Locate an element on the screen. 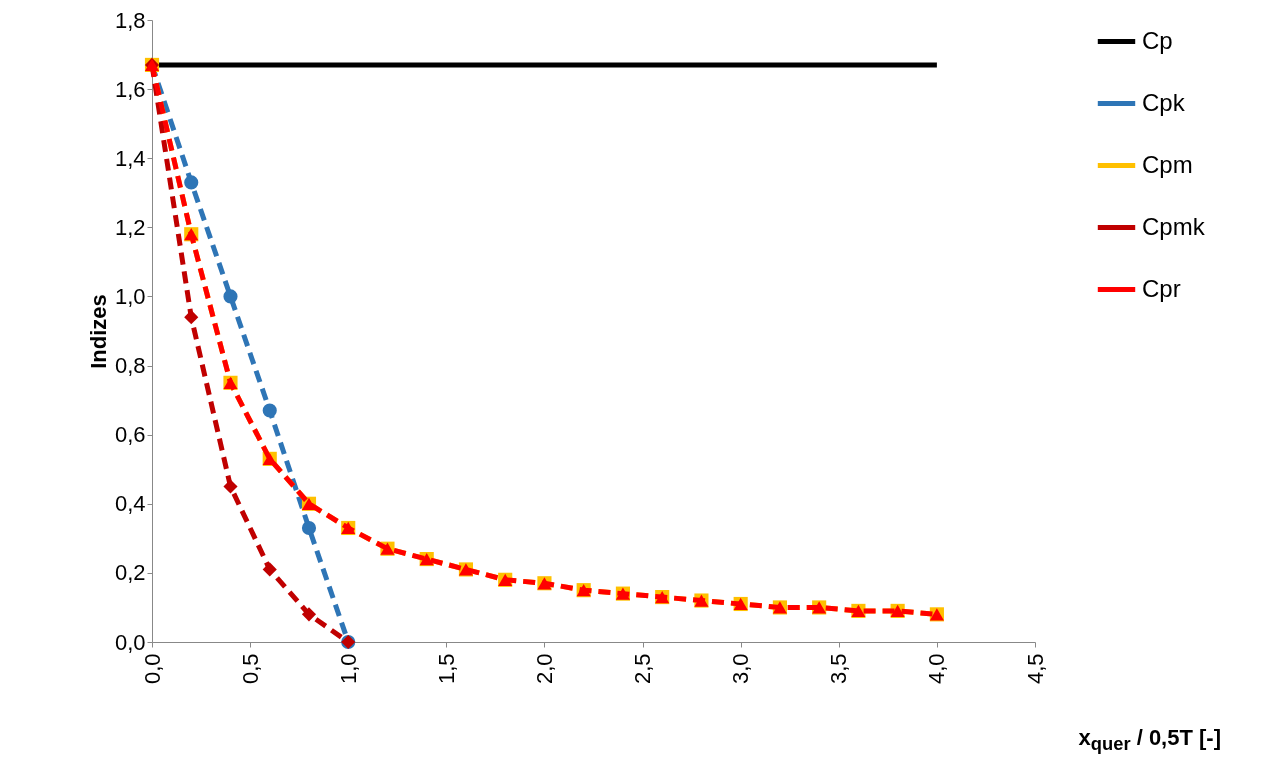 This screenshot has height=766, width=1281. x-tick-label: 2,0 is located at coordinates (544, 669).